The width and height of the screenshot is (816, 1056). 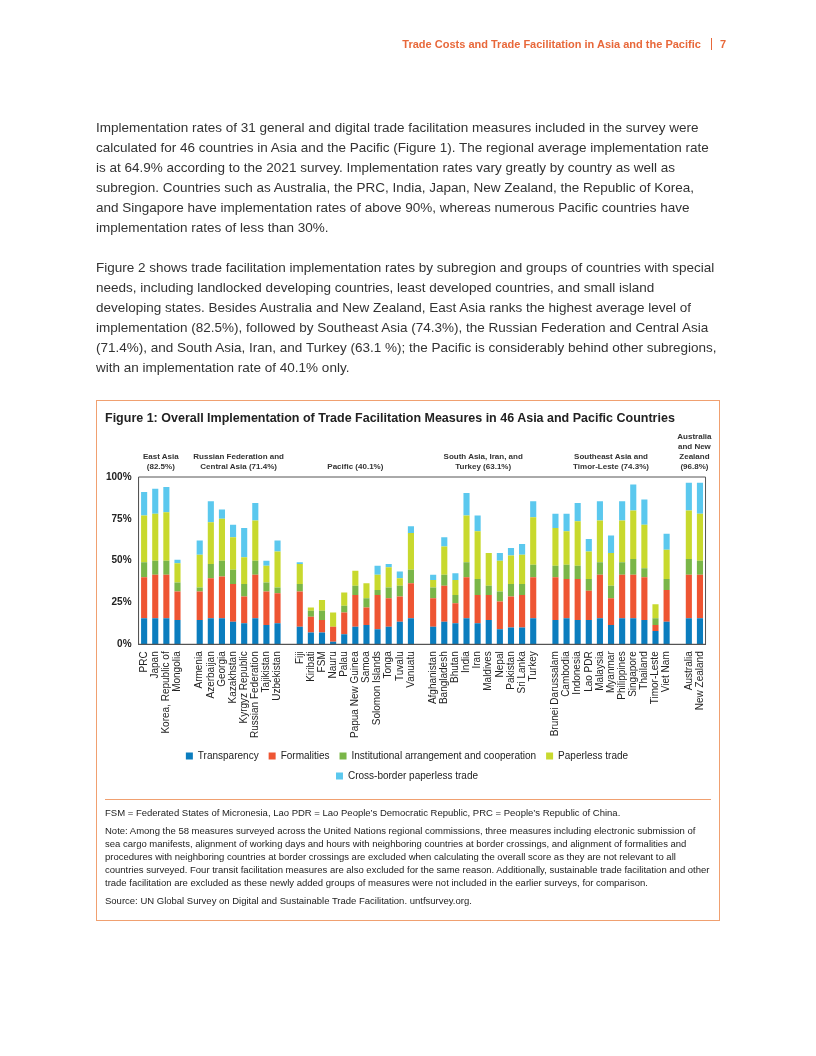 I want to click on x-tick-label: Tonga, so click(x=388, y=664).